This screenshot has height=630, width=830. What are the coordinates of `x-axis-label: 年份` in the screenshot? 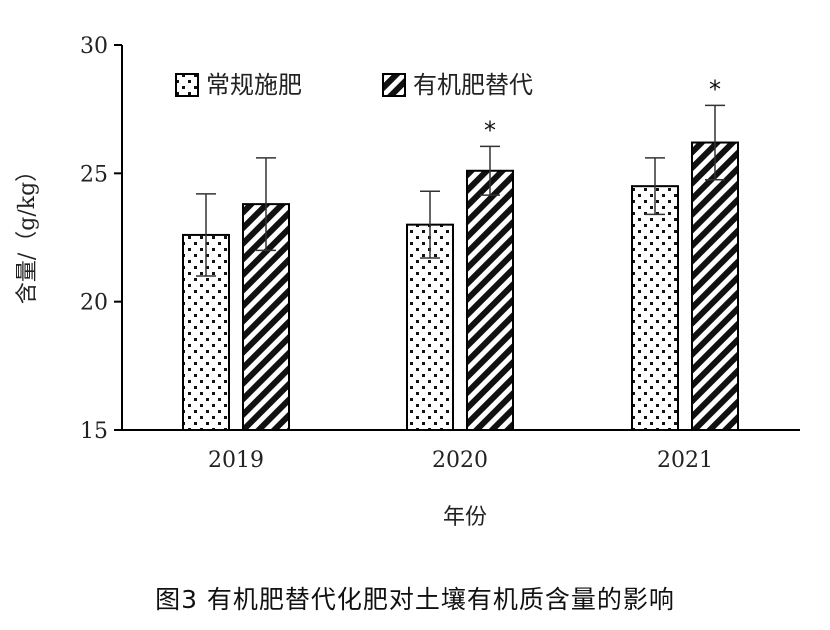 It's located at (465, 517).